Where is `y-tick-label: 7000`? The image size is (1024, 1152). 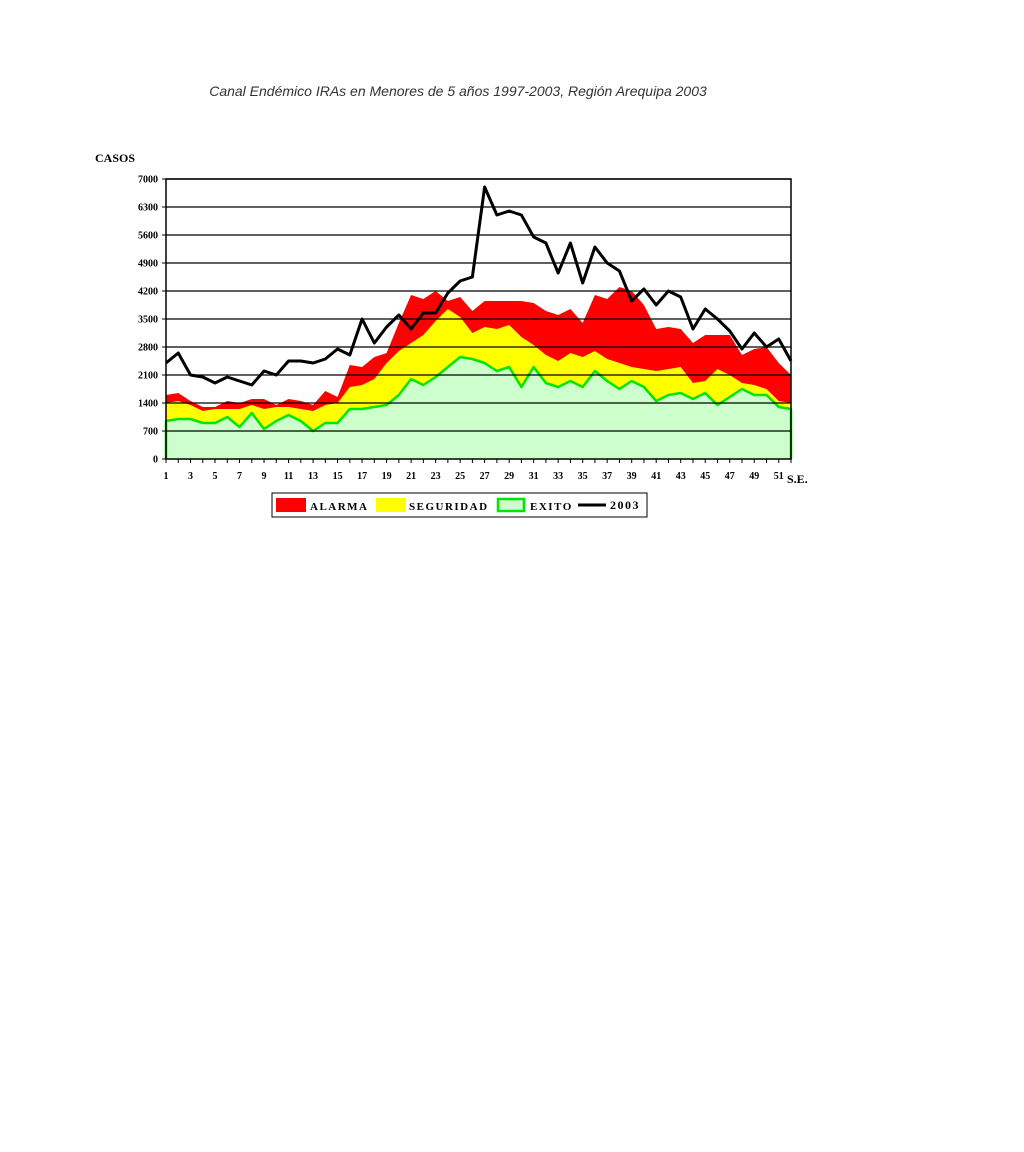 y-tick-label: 7000 is located at coordinates (148, 180).